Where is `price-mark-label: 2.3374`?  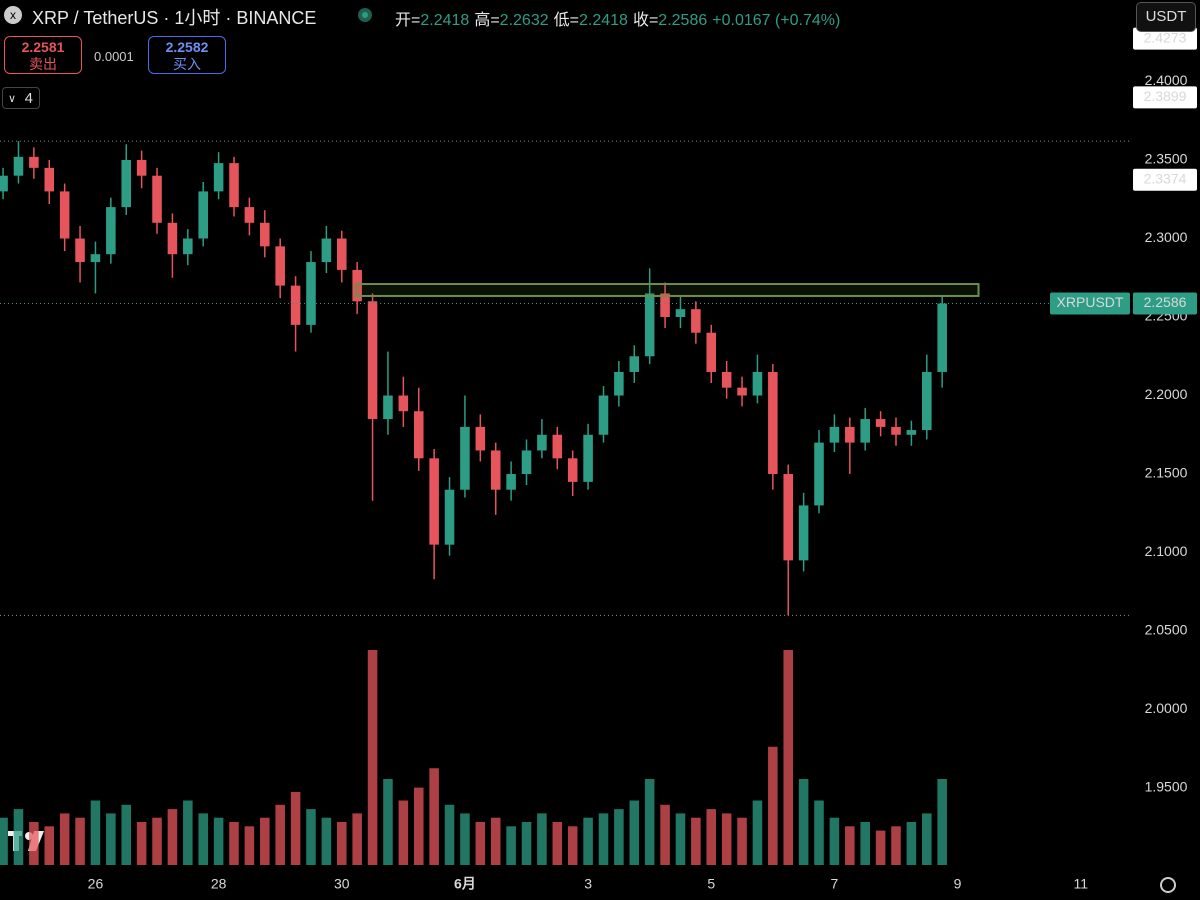
price-mark-label: 2.3374 is located at coordinates (1165, 178).